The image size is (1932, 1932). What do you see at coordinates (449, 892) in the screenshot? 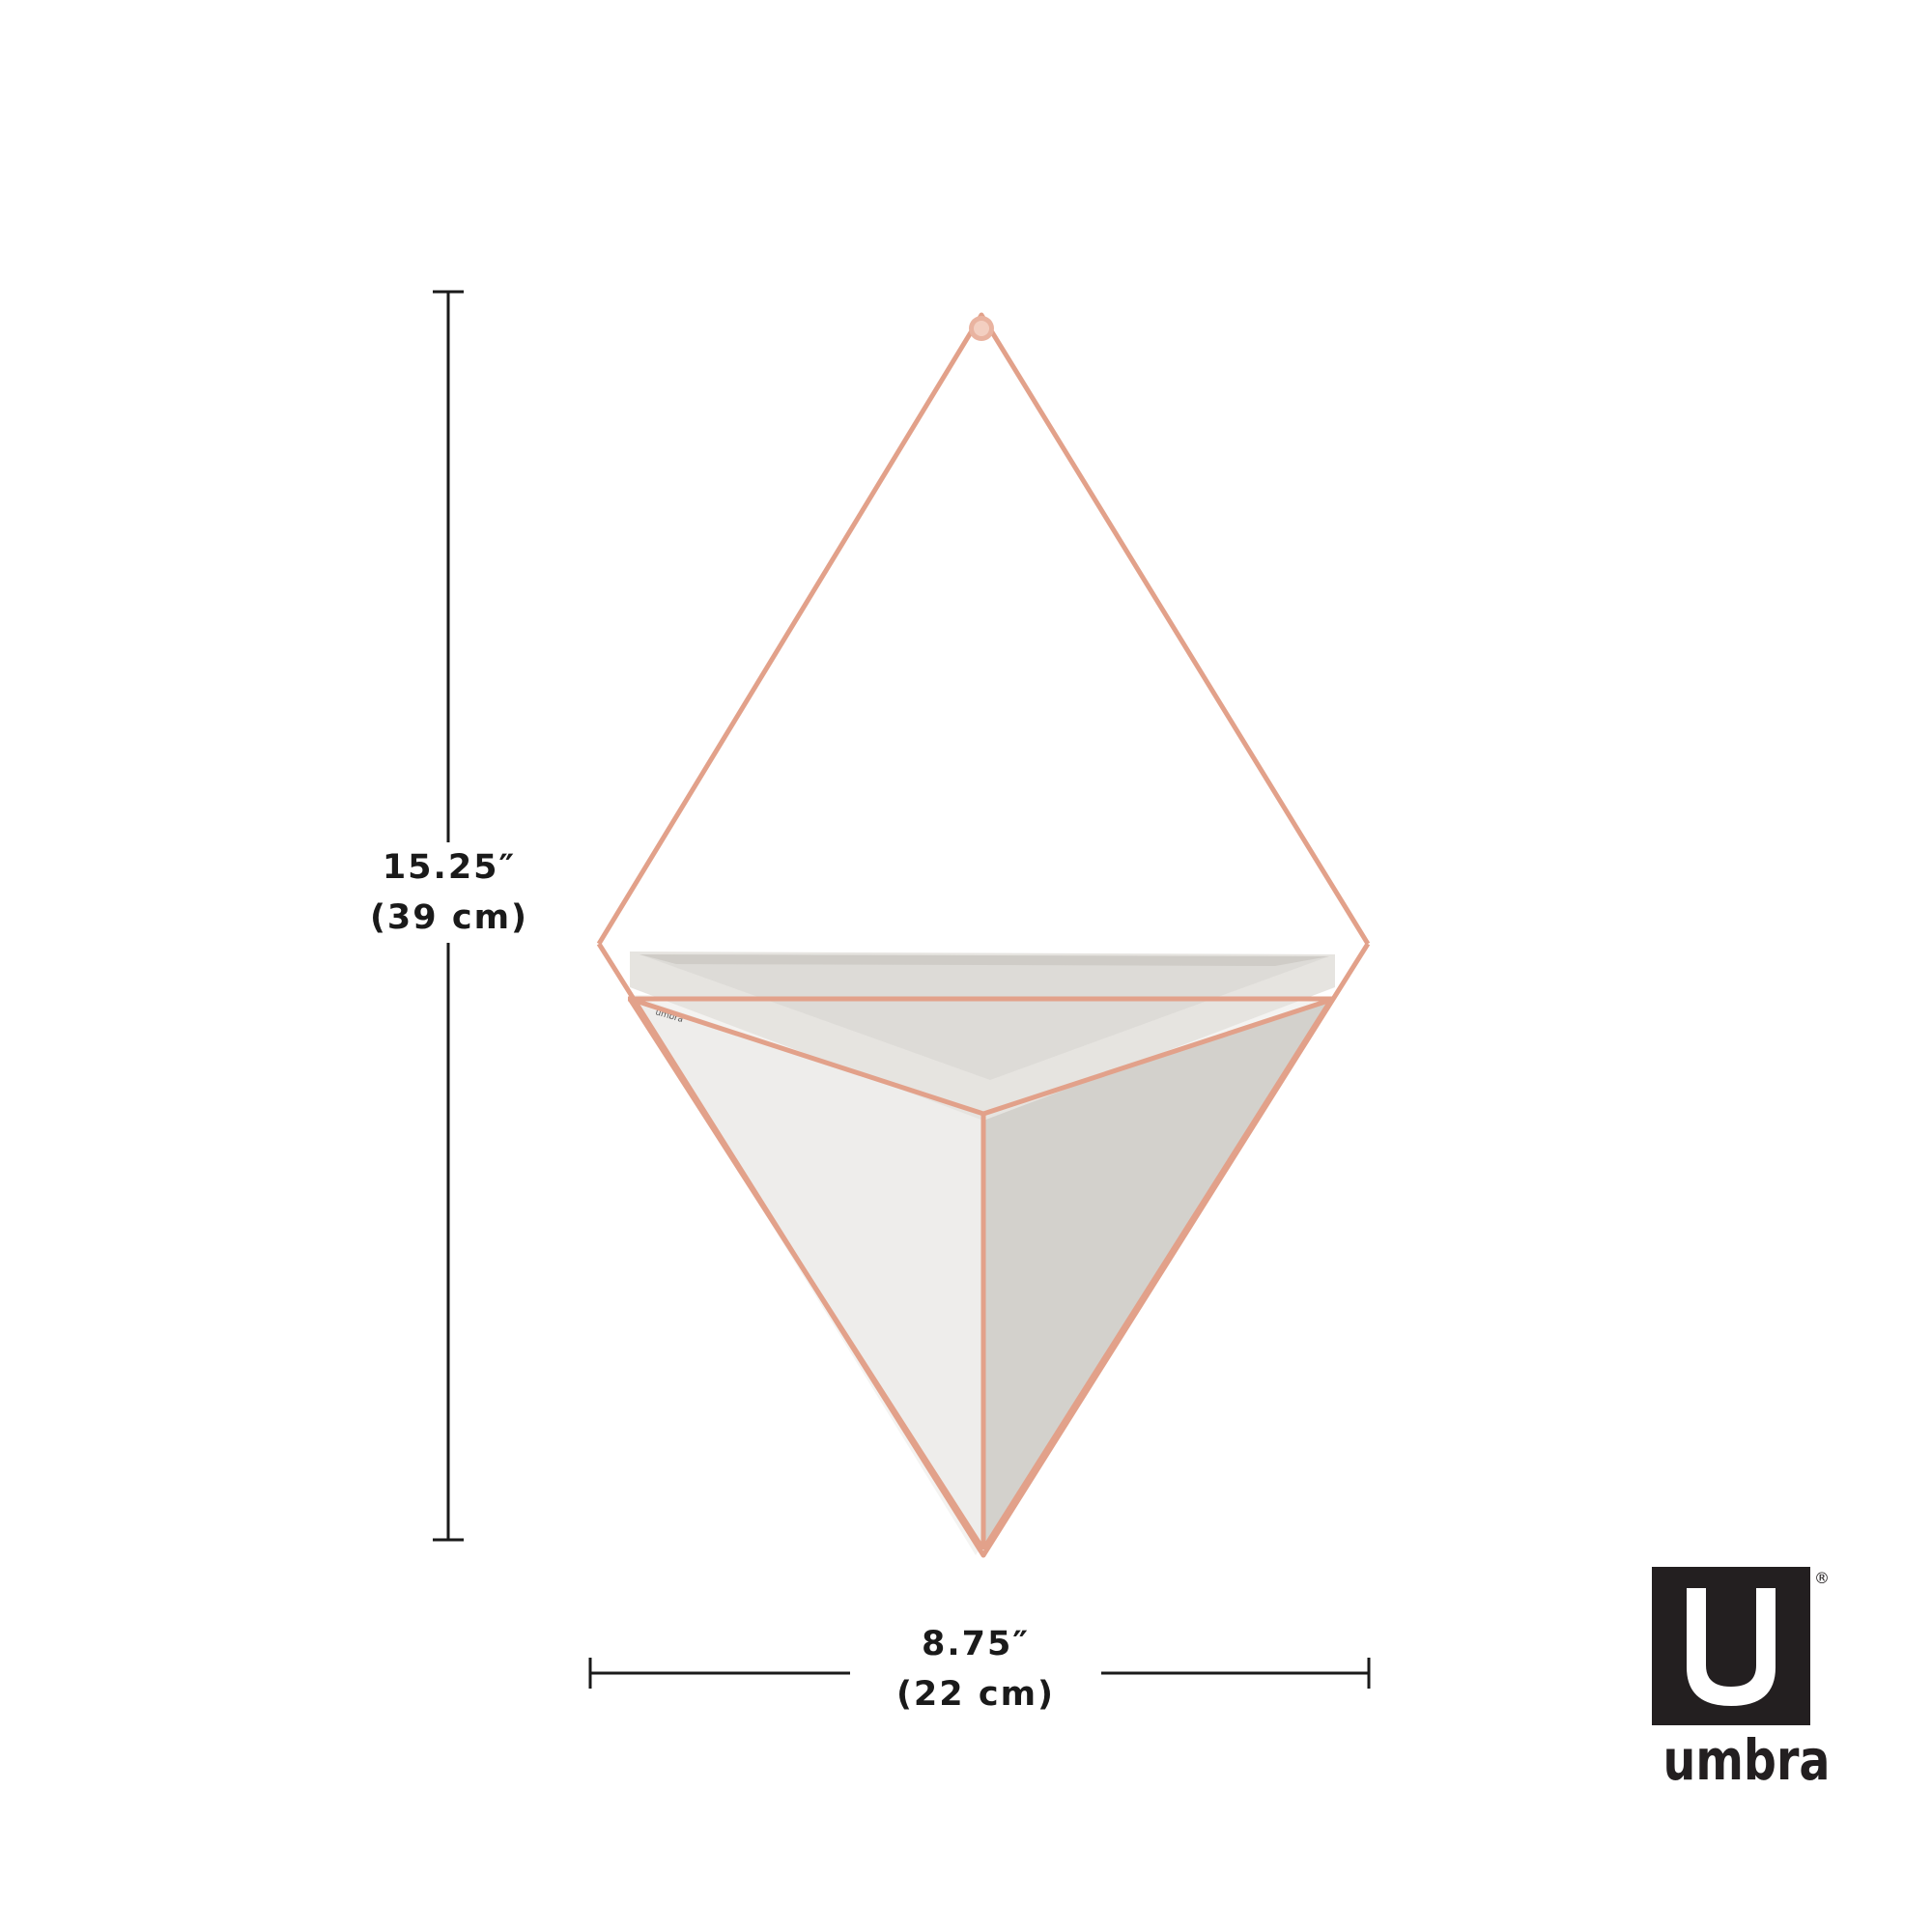
I see `height-label: 15.25″ (39 cm)` at bounding box center [449, 892].